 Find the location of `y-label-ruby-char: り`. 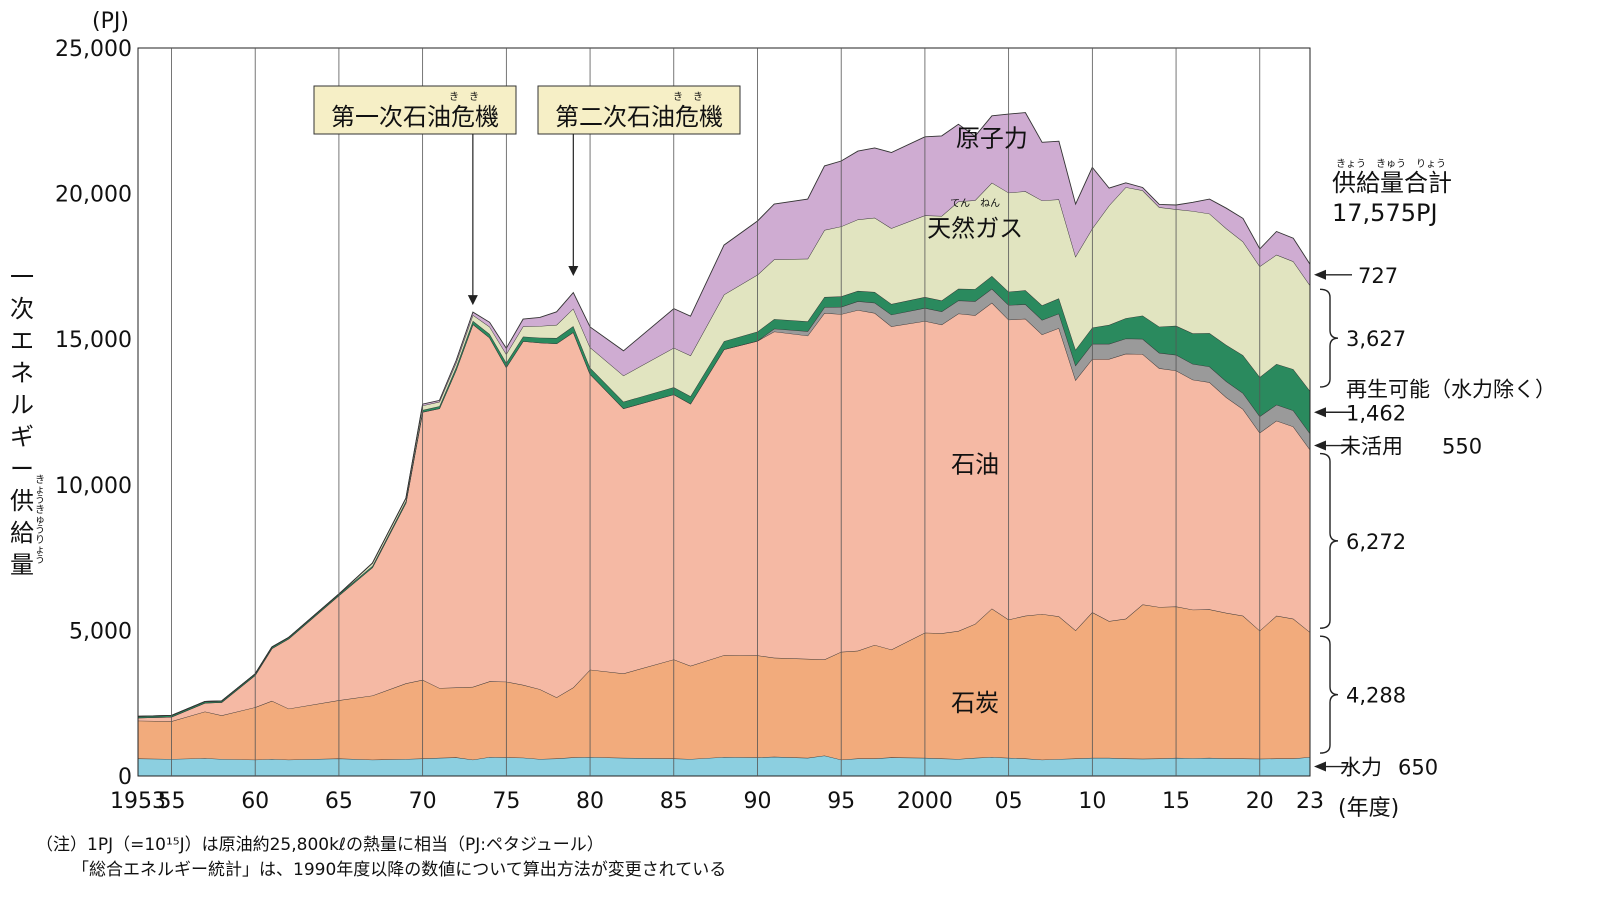

y-label-ruby-char: り is located at coordinates (40, 540).